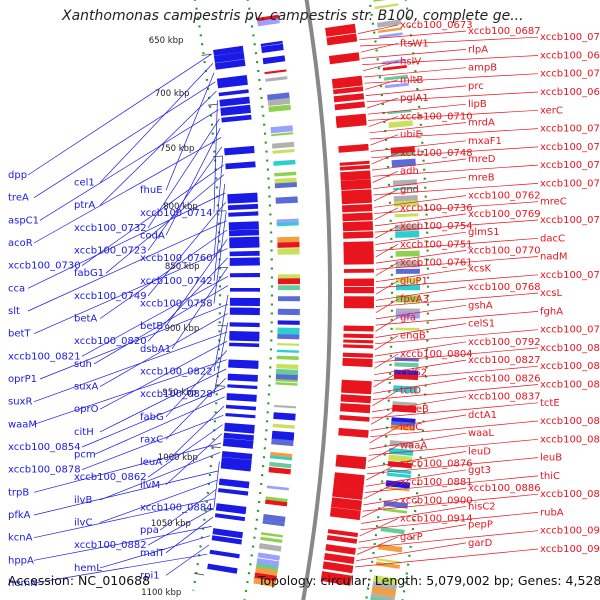 The height and width of the screenshot is (600, 600). I want to click on forward-gene-label: mreB, so click(481, 177).